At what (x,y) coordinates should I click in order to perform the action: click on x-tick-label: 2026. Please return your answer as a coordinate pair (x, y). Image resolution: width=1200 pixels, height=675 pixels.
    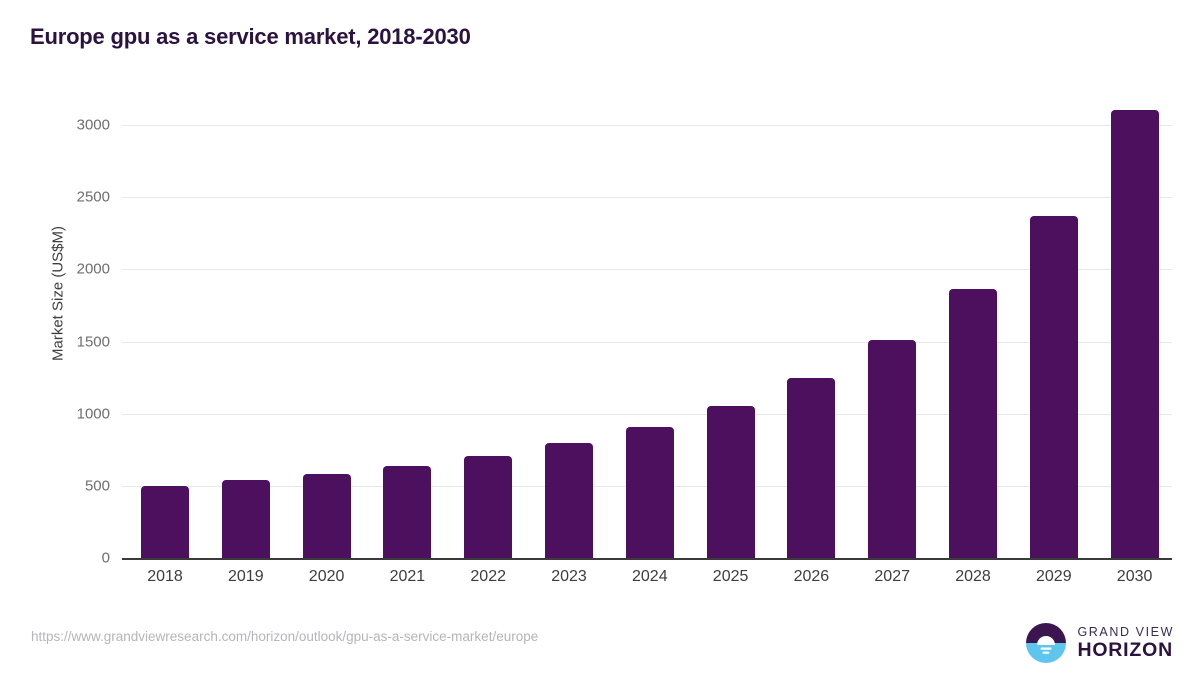
    Looking at the image, I should click on (811, 576).